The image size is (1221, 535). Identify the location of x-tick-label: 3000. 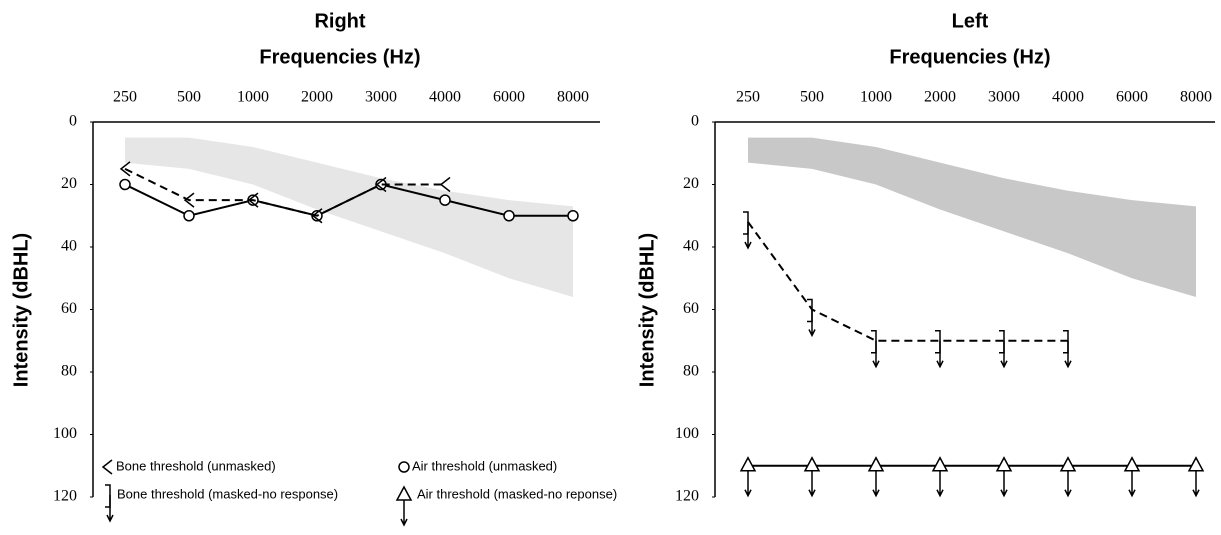
(1004, 97).